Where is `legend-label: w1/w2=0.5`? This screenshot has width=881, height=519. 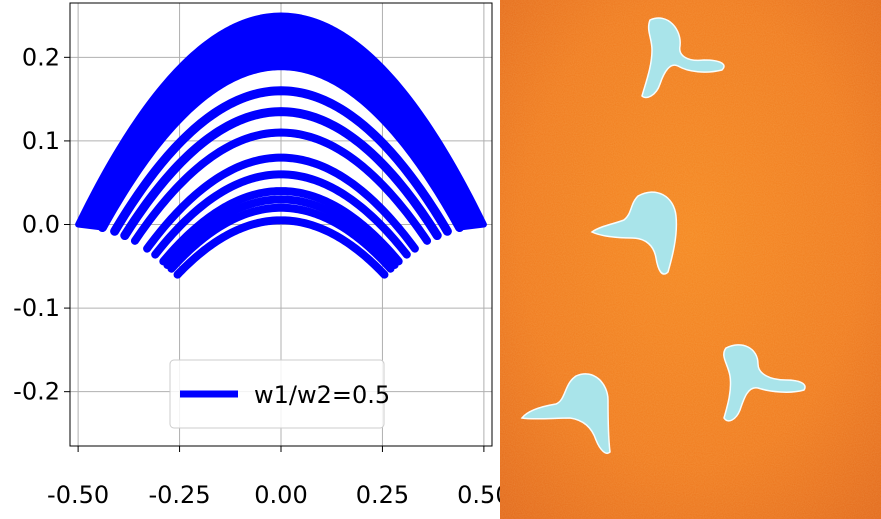
legend-label: w1/w2=0.5 is located at coordinates (322, 395).